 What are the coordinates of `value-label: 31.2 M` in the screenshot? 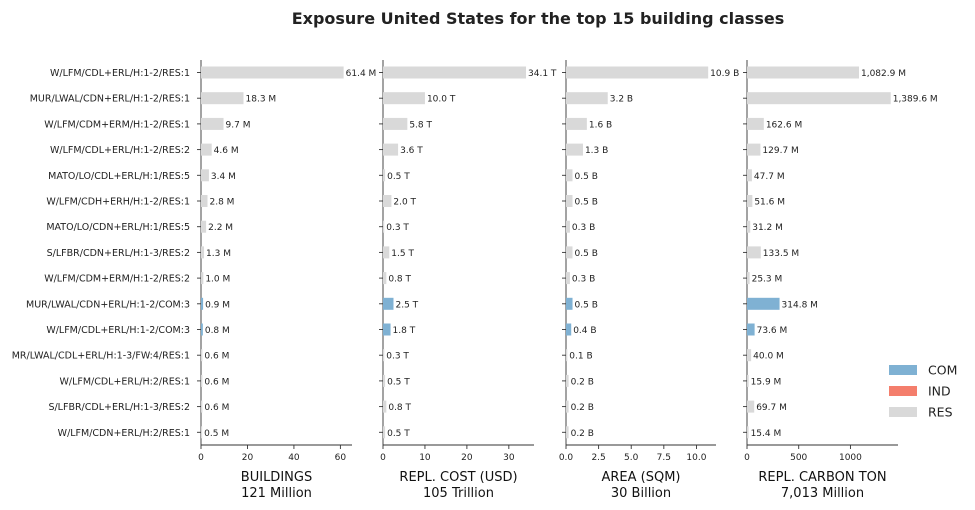 It's located at (767, 228).